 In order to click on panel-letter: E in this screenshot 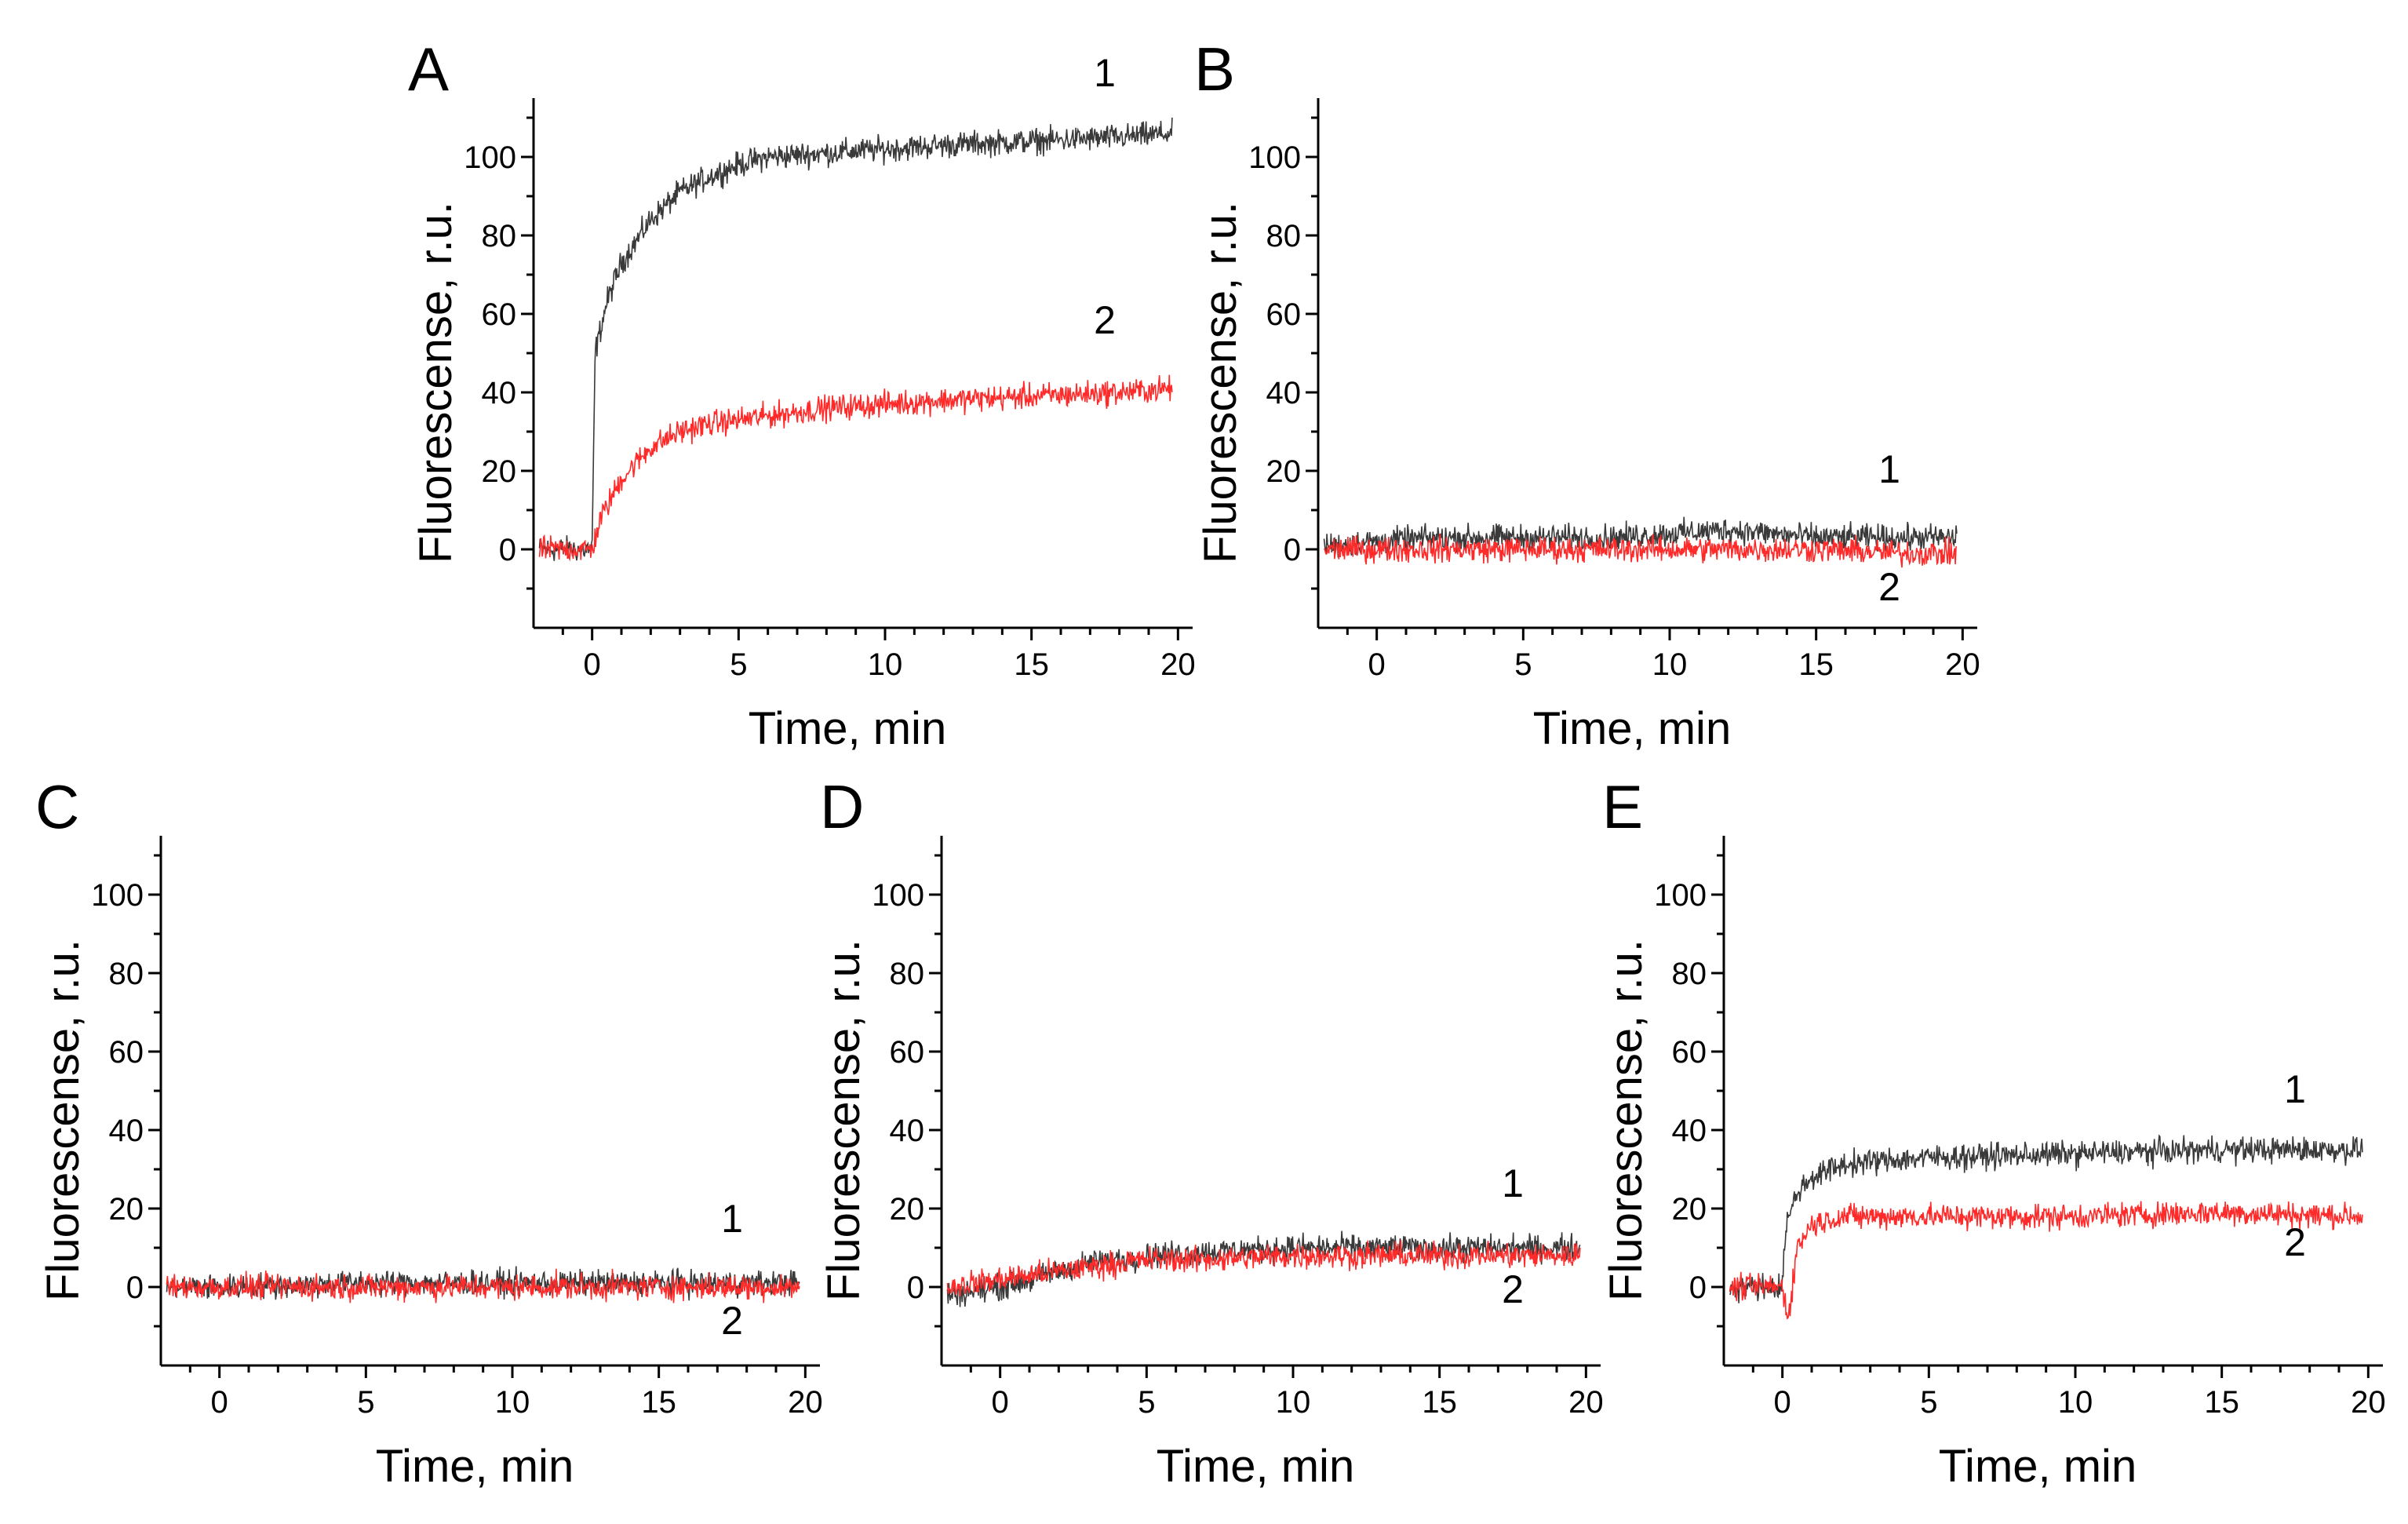, I will do `click(1622, 807)`.